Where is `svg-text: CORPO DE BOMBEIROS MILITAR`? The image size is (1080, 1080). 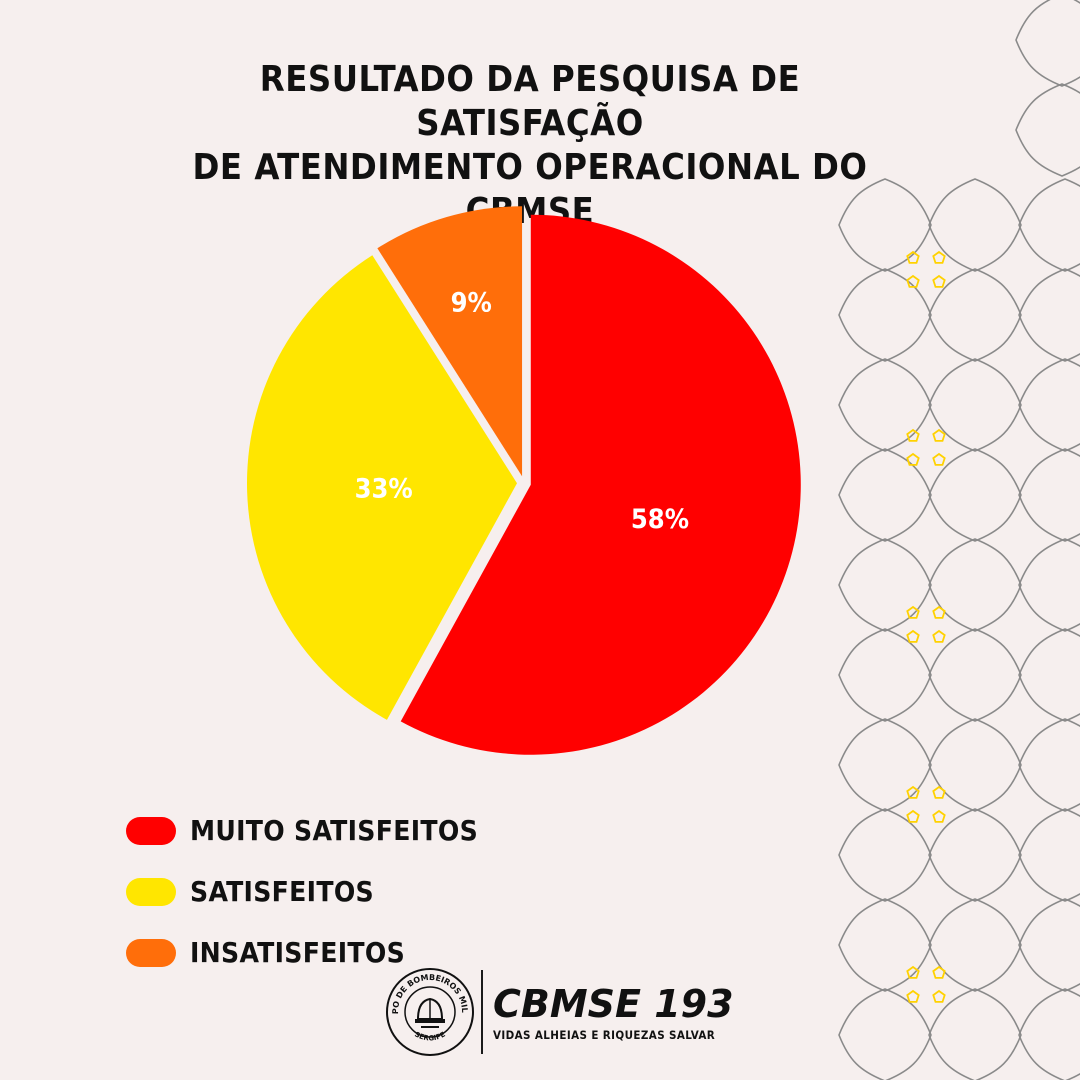 svg-text: CORPO DE BOMBEIROS MILITAR is located at coordinates (427, 990).